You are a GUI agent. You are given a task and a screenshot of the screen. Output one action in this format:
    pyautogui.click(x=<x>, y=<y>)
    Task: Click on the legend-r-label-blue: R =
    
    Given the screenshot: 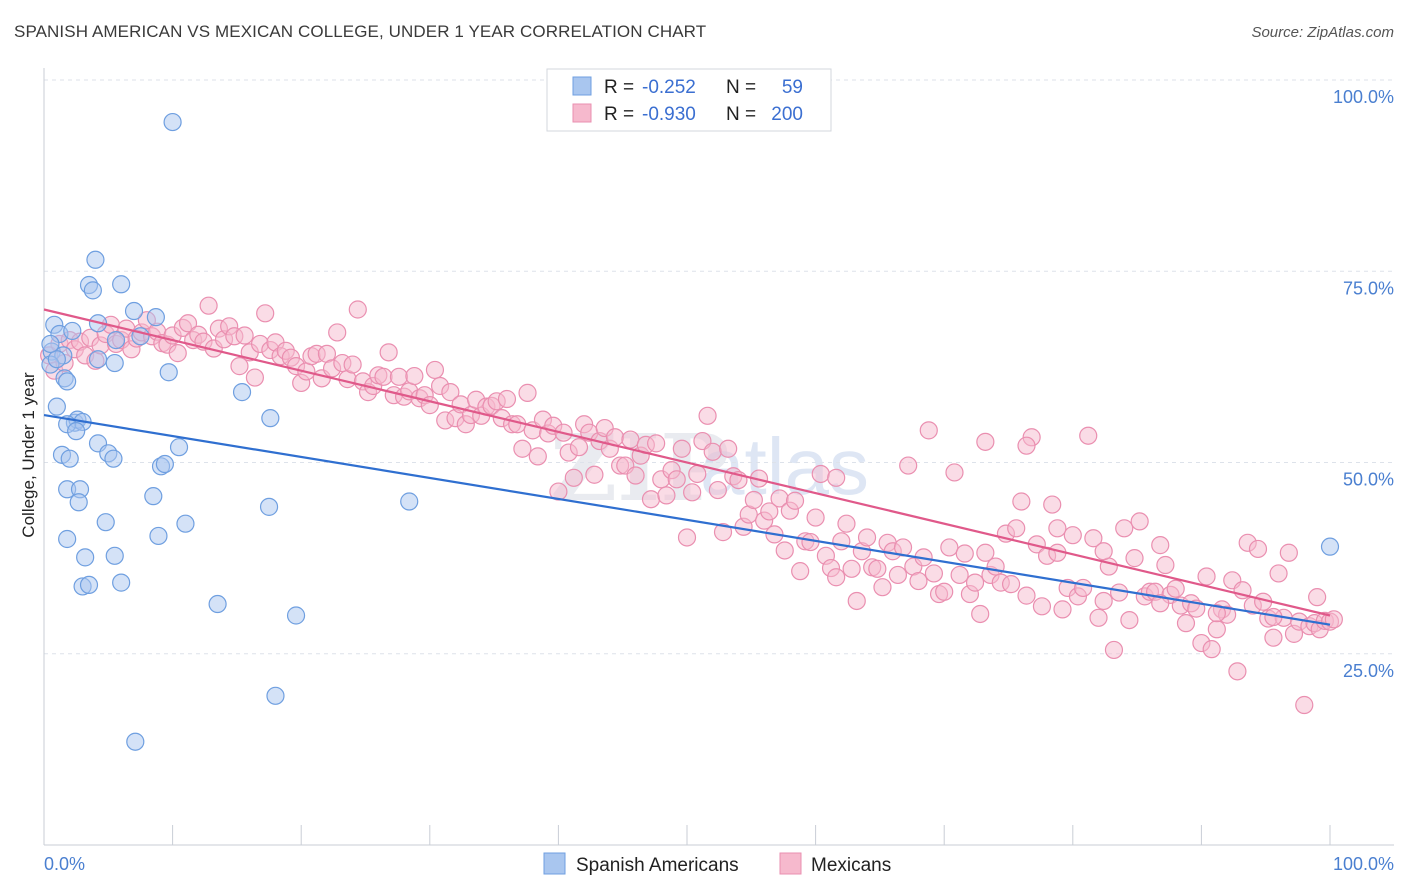 What is the action you would take?
    pyautogui.click(x=619, y=87)
    